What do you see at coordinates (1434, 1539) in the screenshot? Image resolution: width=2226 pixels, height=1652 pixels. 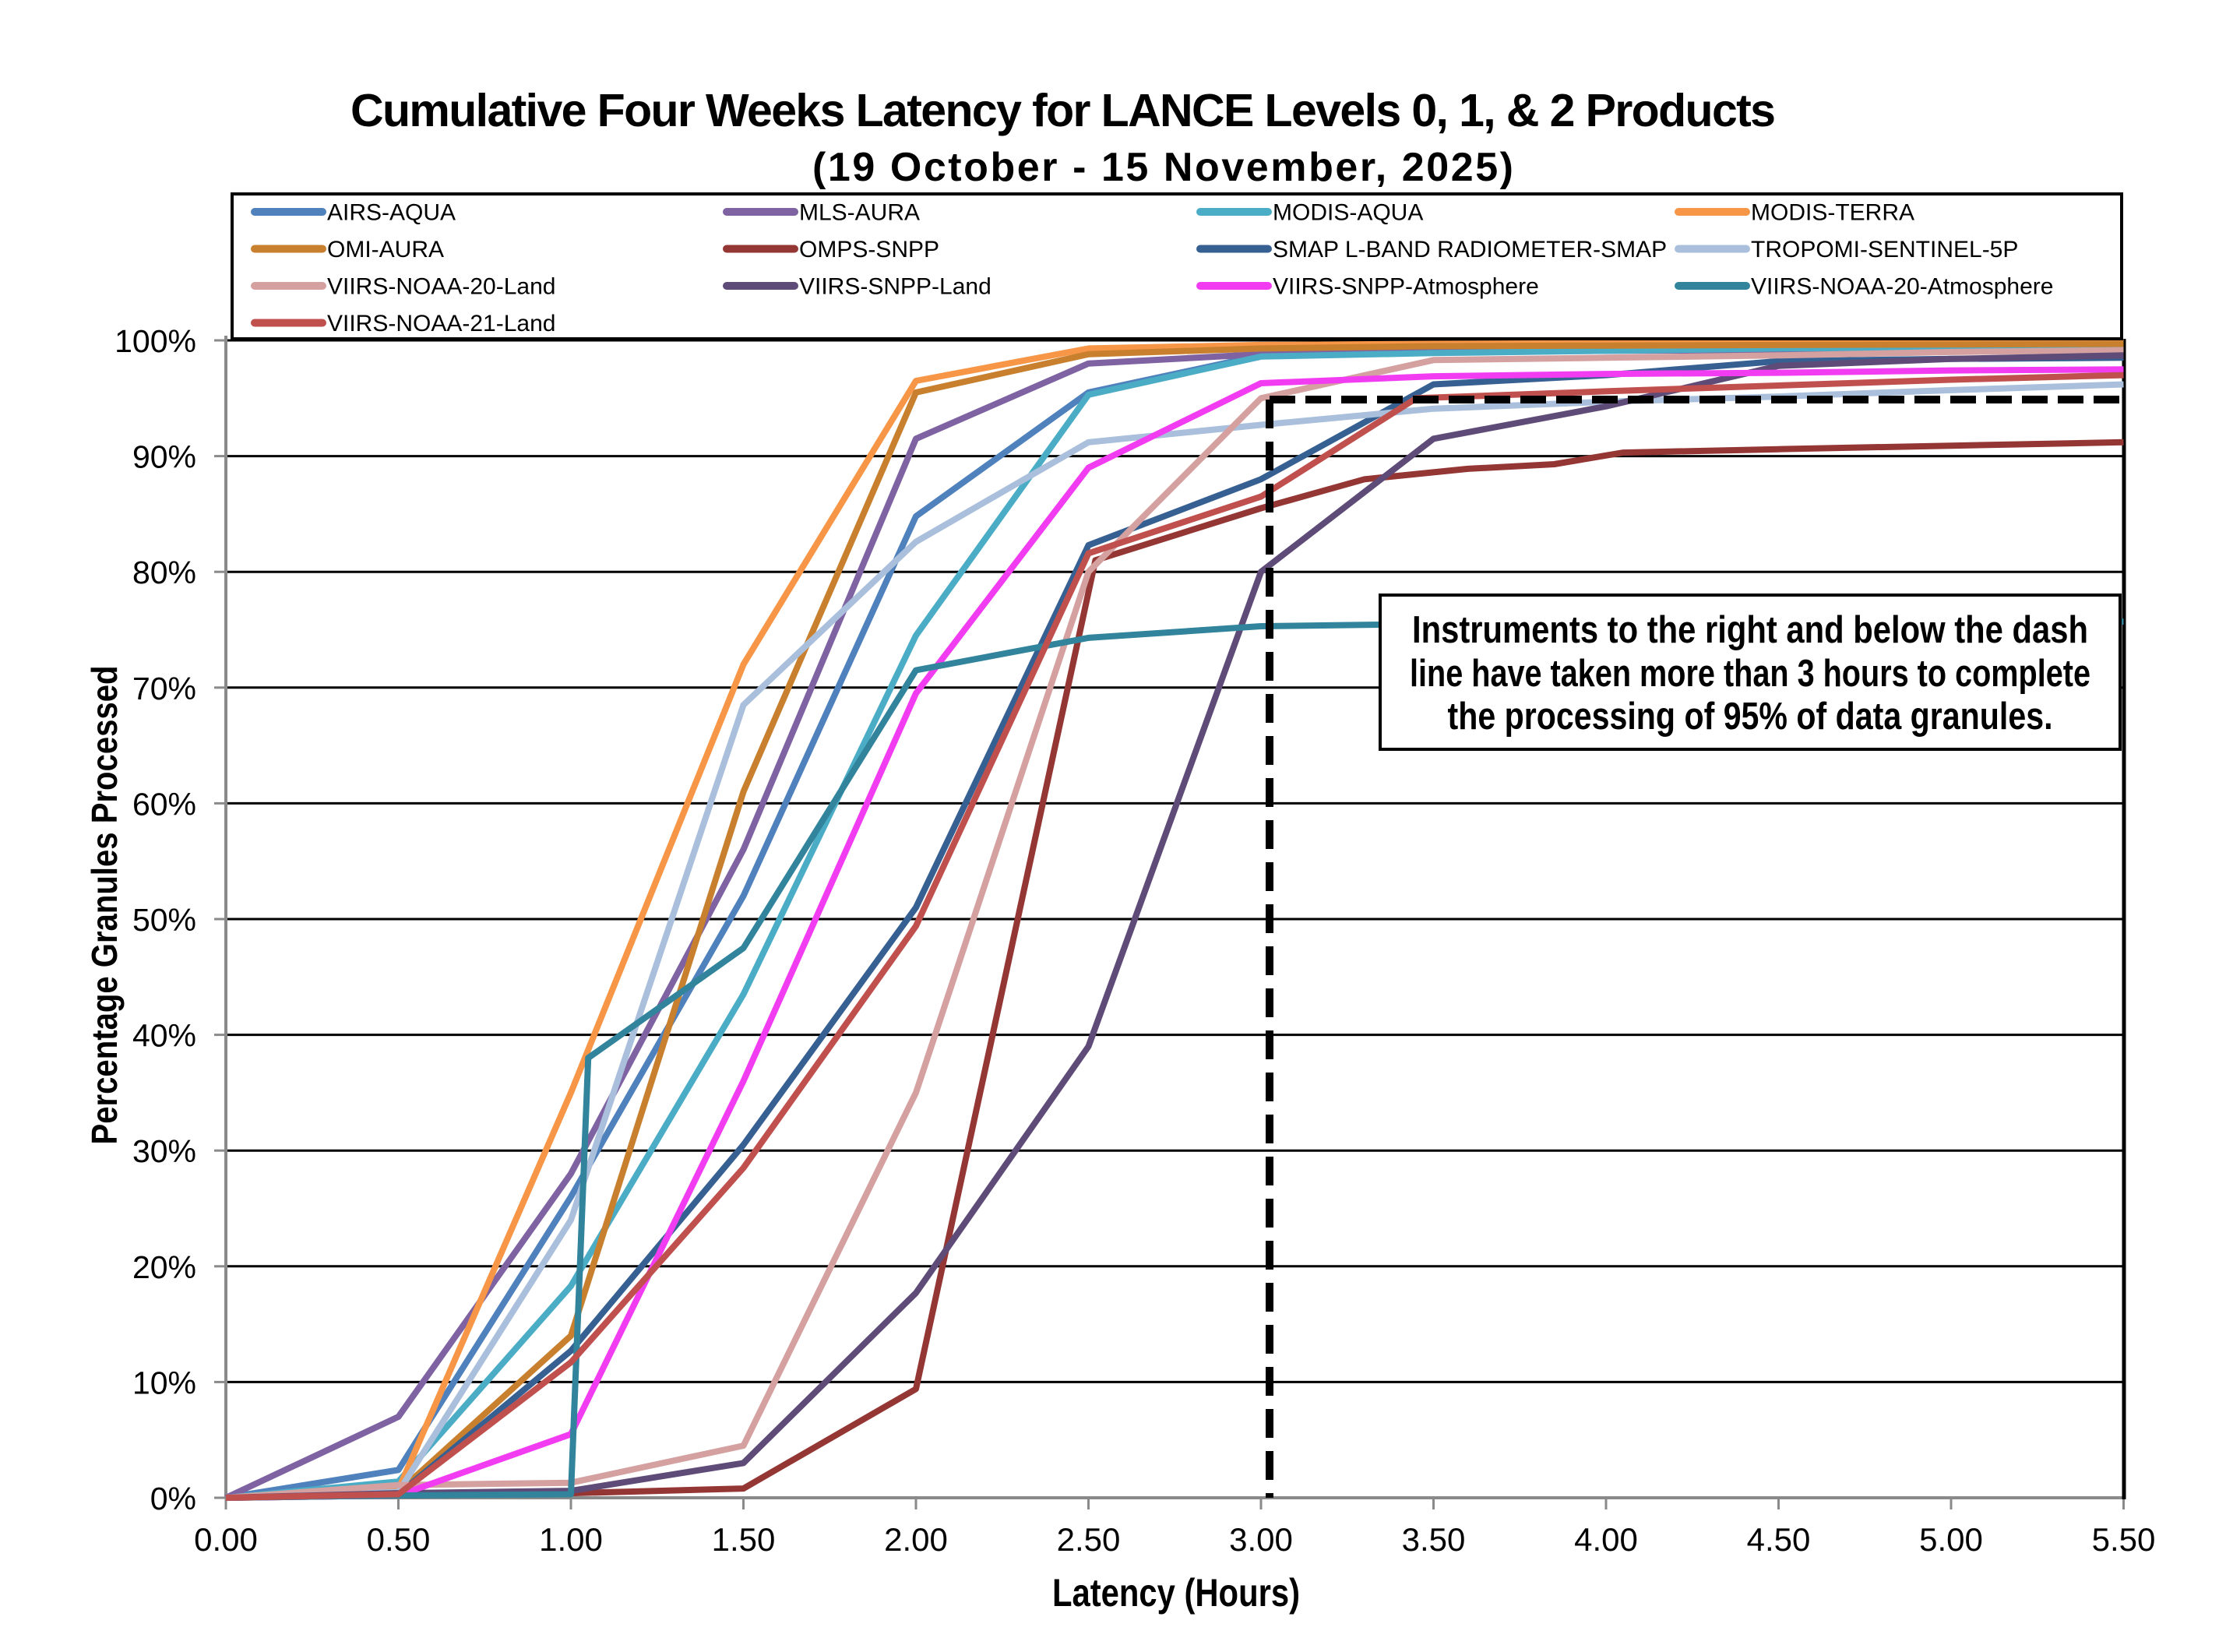 I see `svg-text: 3.50` at bounding box center [1434, 1539].